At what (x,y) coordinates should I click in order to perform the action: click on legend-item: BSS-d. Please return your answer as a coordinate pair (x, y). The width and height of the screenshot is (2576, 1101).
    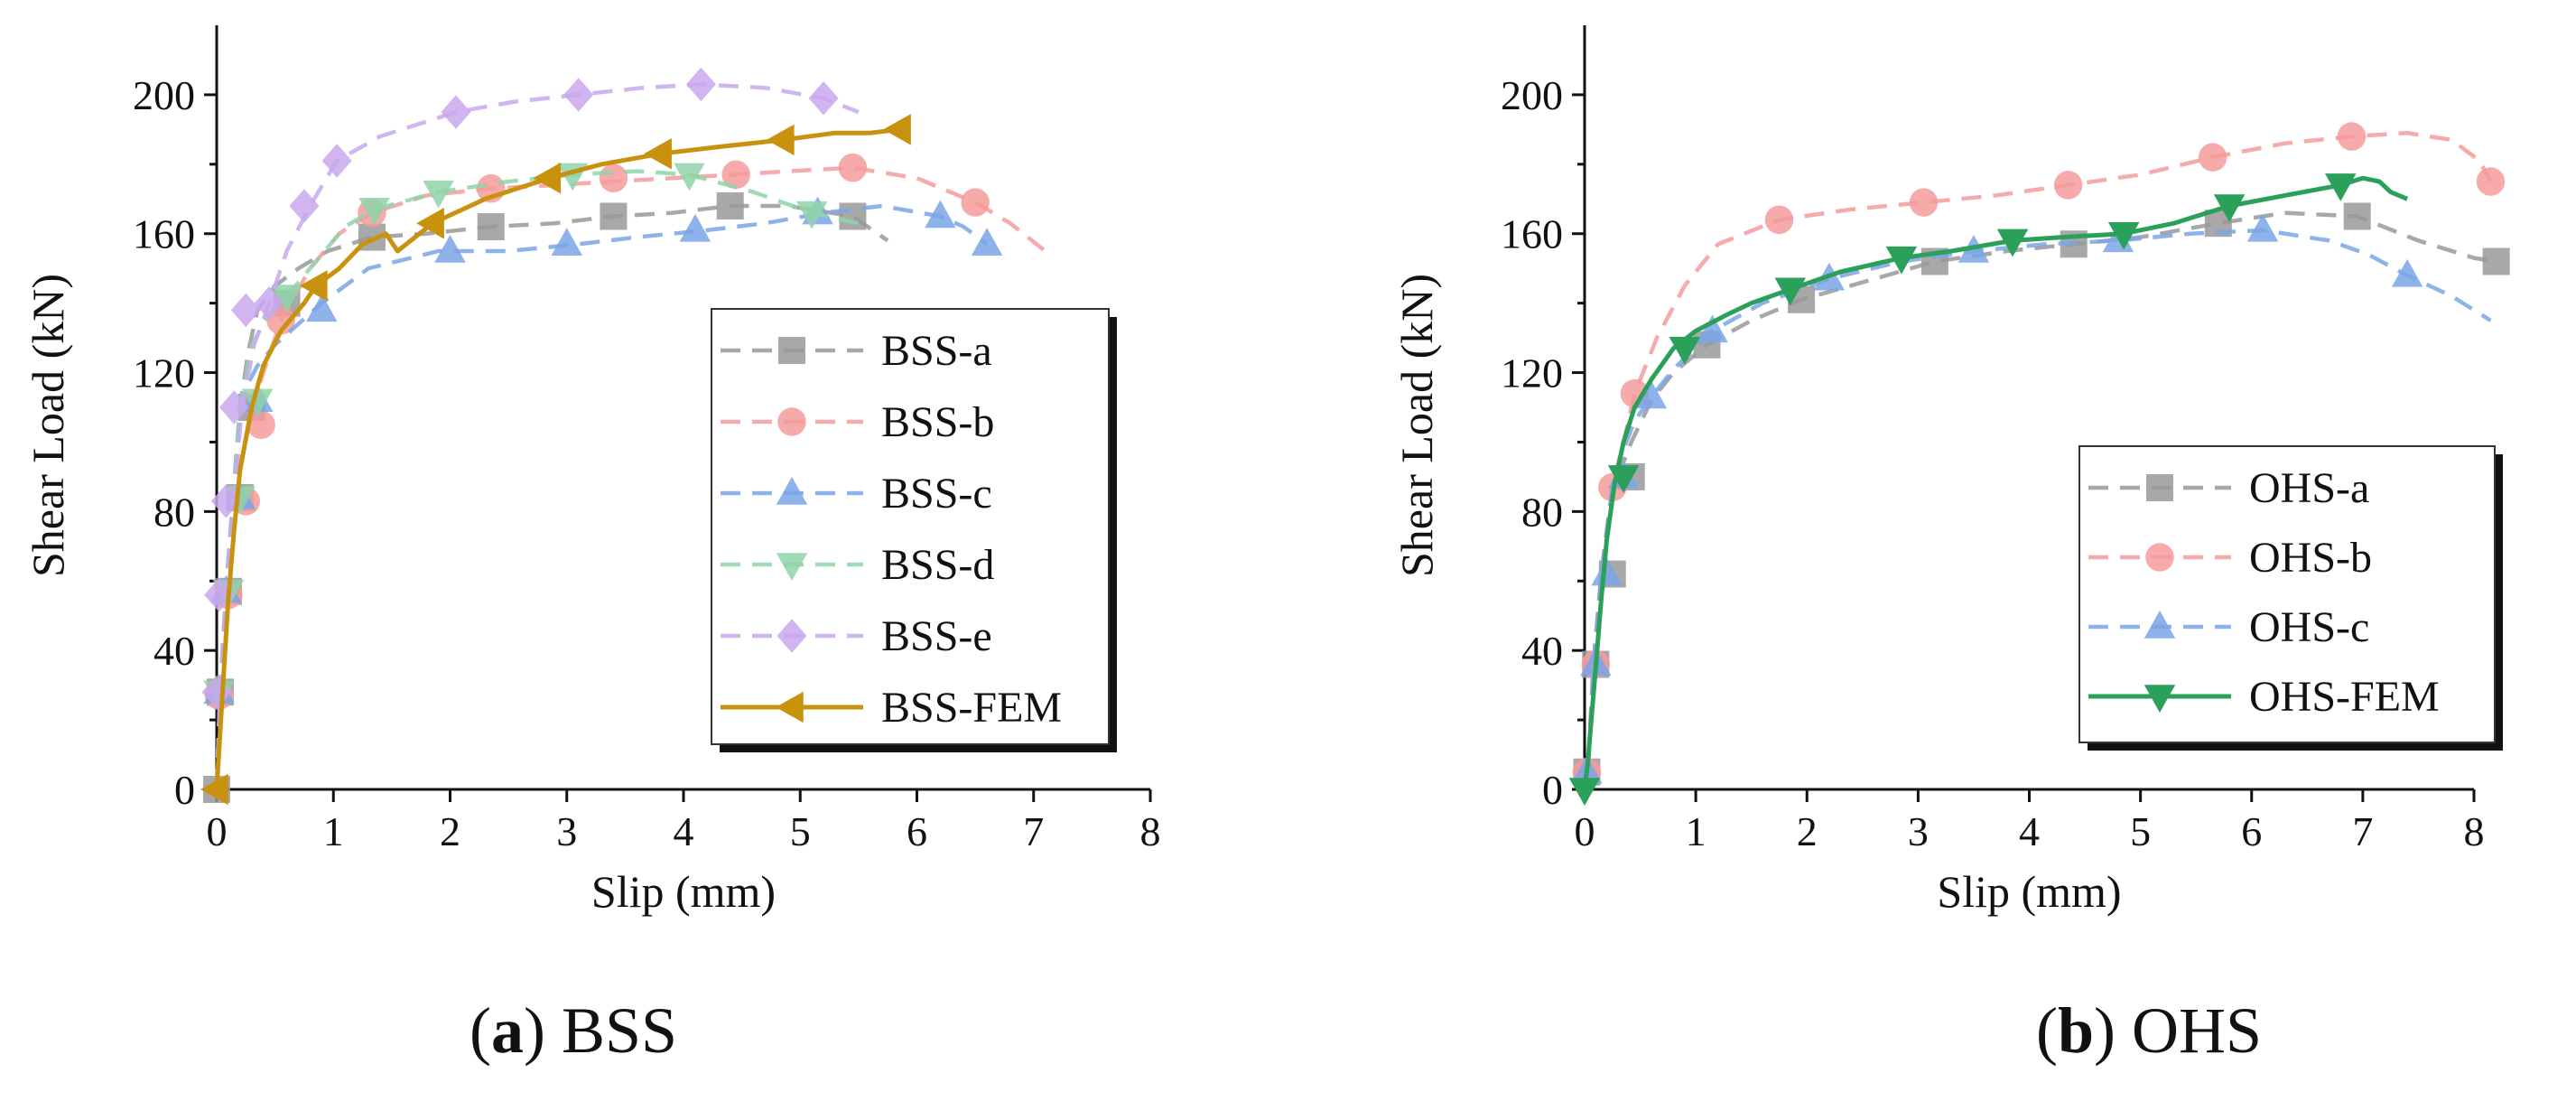
    Looking at the image, I should click on (857, 565).